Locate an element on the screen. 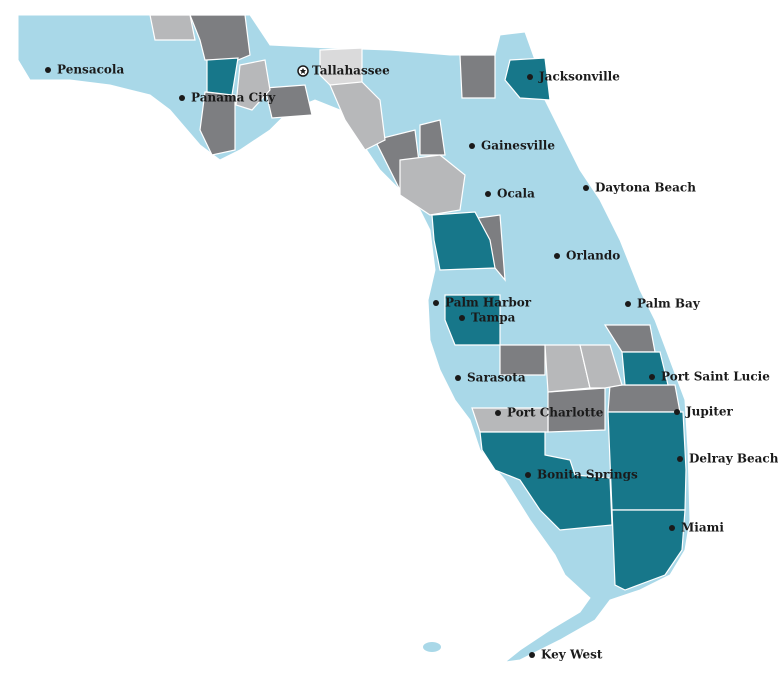 The width and height of the screenshot is (778, 682). city-label: Palm Bay is located at coordinates (669, 304).